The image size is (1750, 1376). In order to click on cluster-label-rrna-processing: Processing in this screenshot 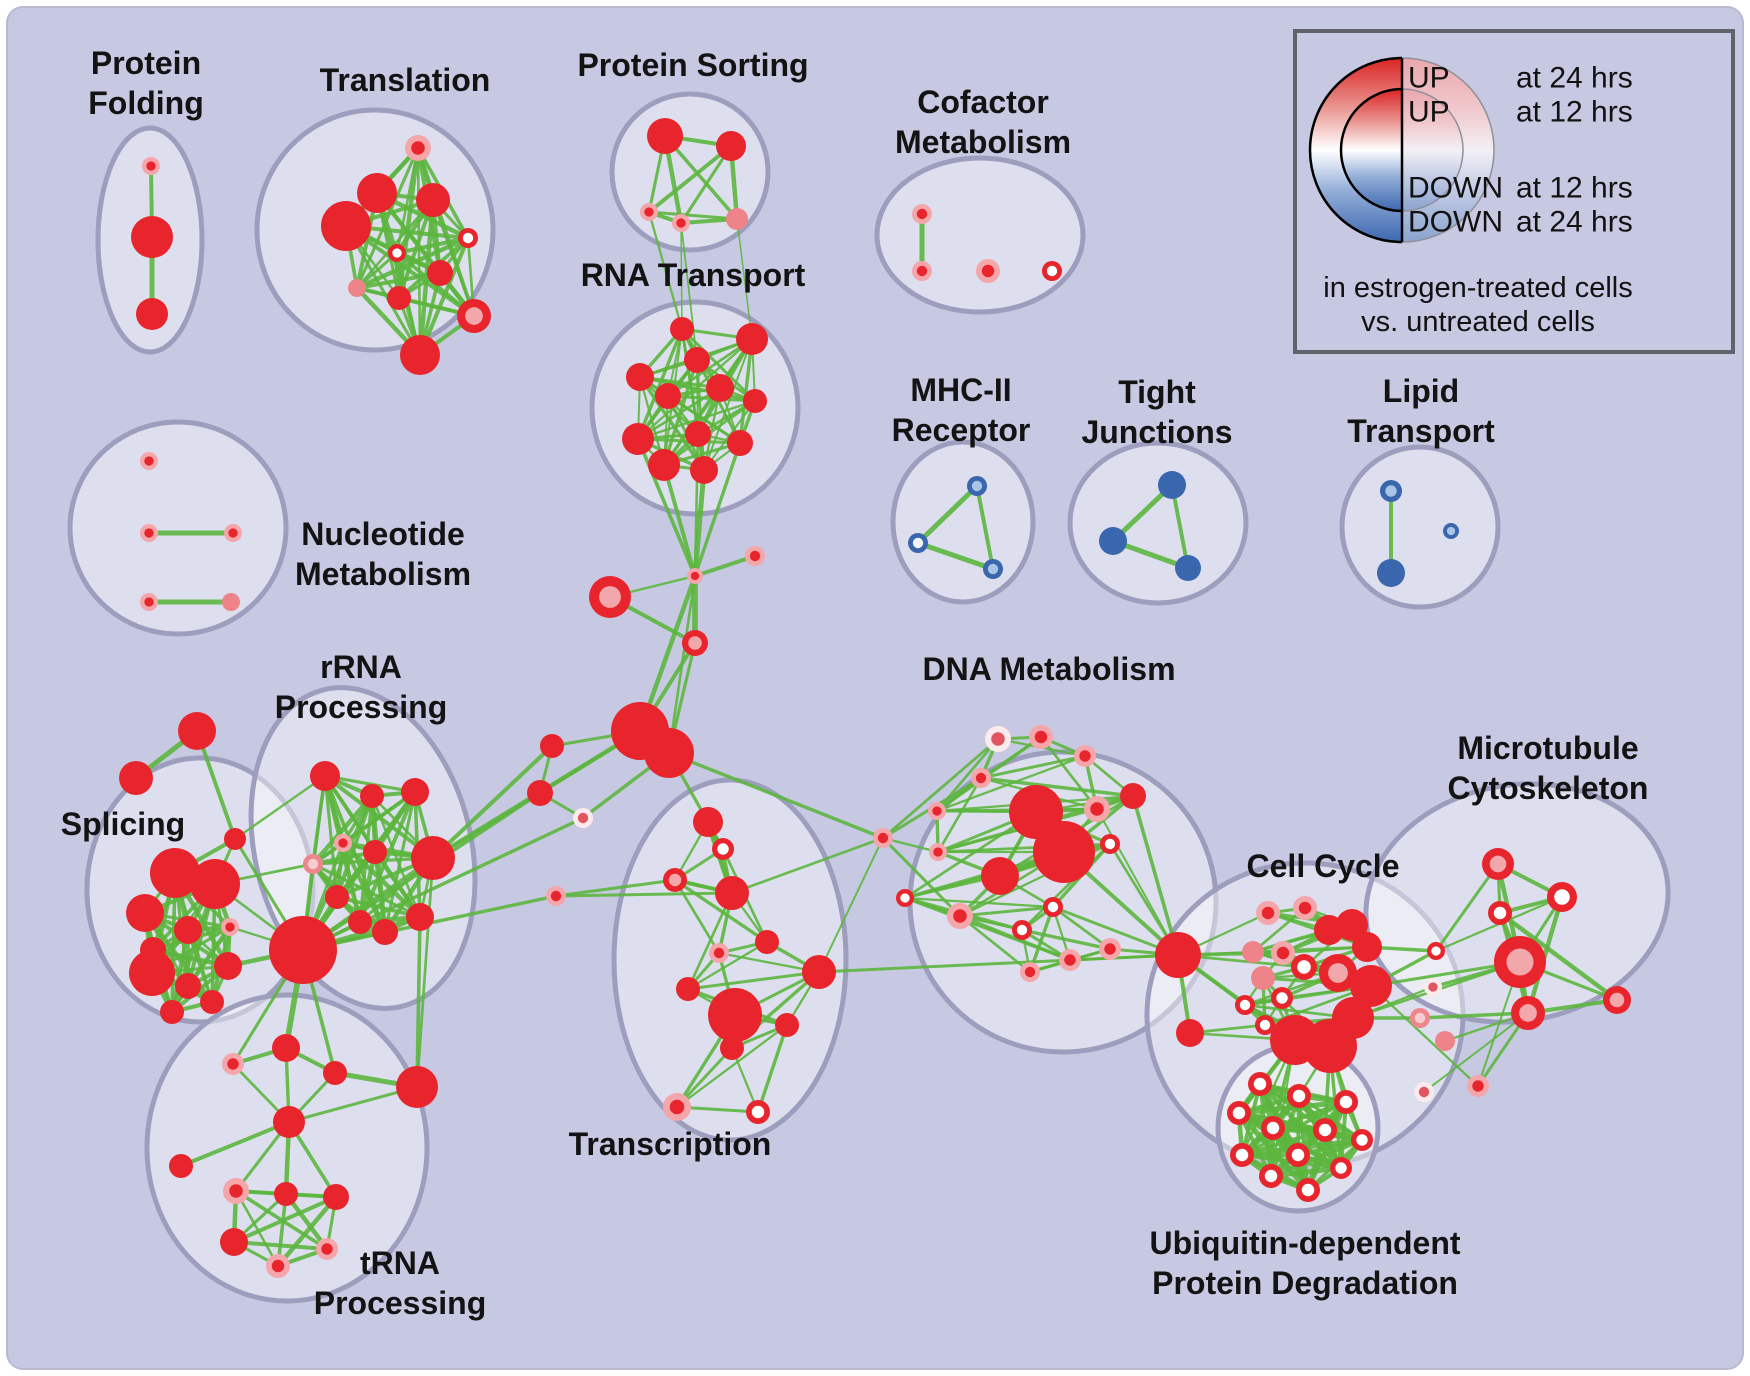, I will do `click(361, 707)`.